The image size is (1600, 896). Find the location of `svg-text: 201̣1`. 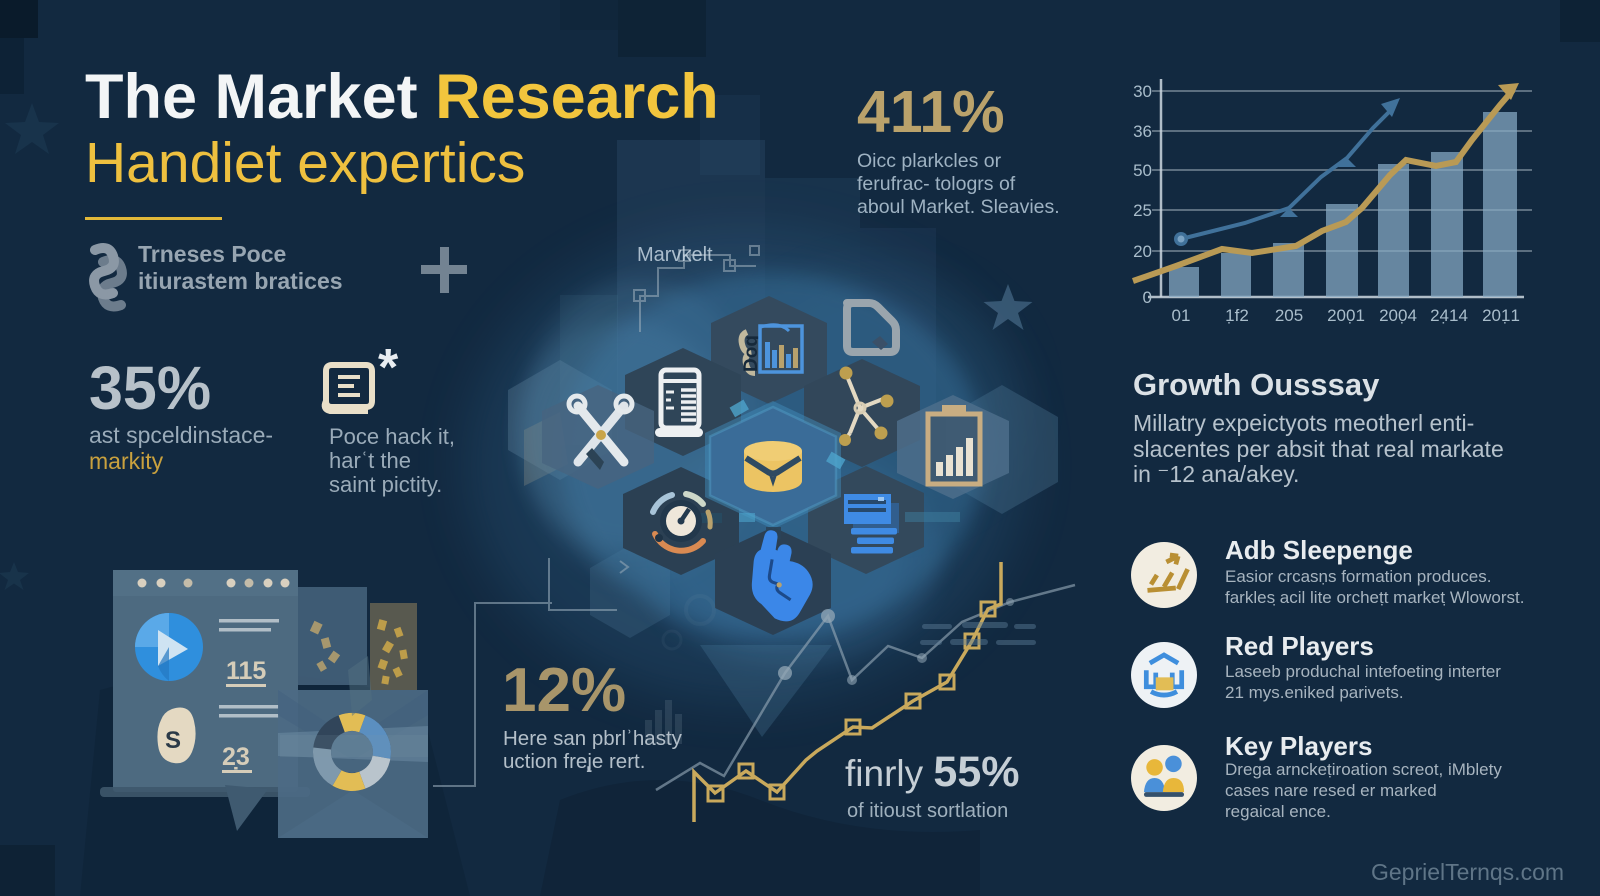

svg-text: 201̣1 is located at coordinates (1501, 315).